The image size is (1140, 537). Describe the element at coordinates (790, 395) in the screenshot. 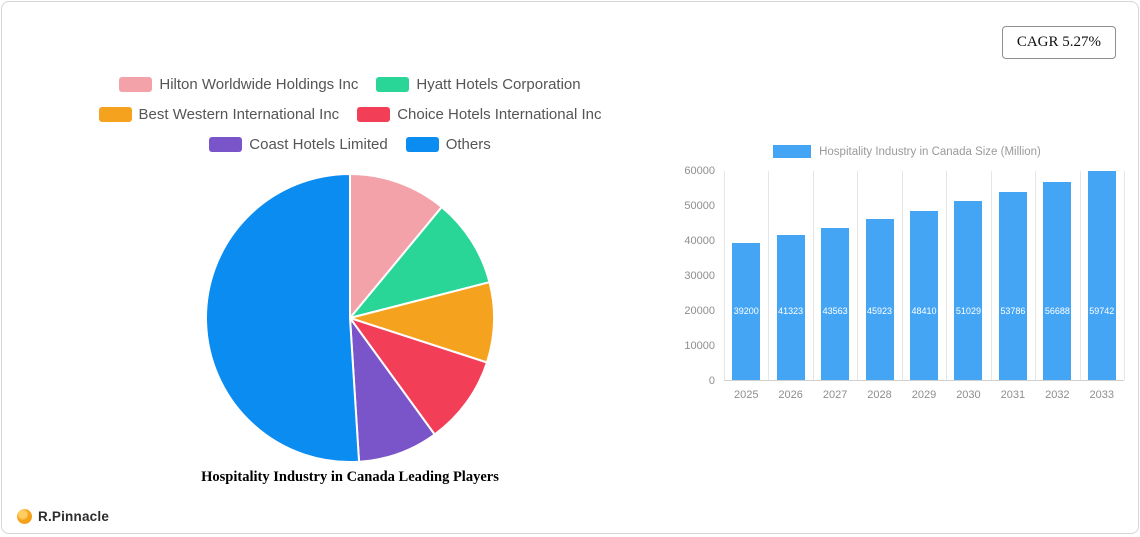

I see `x-axis-tick-label: 2026` at that location.